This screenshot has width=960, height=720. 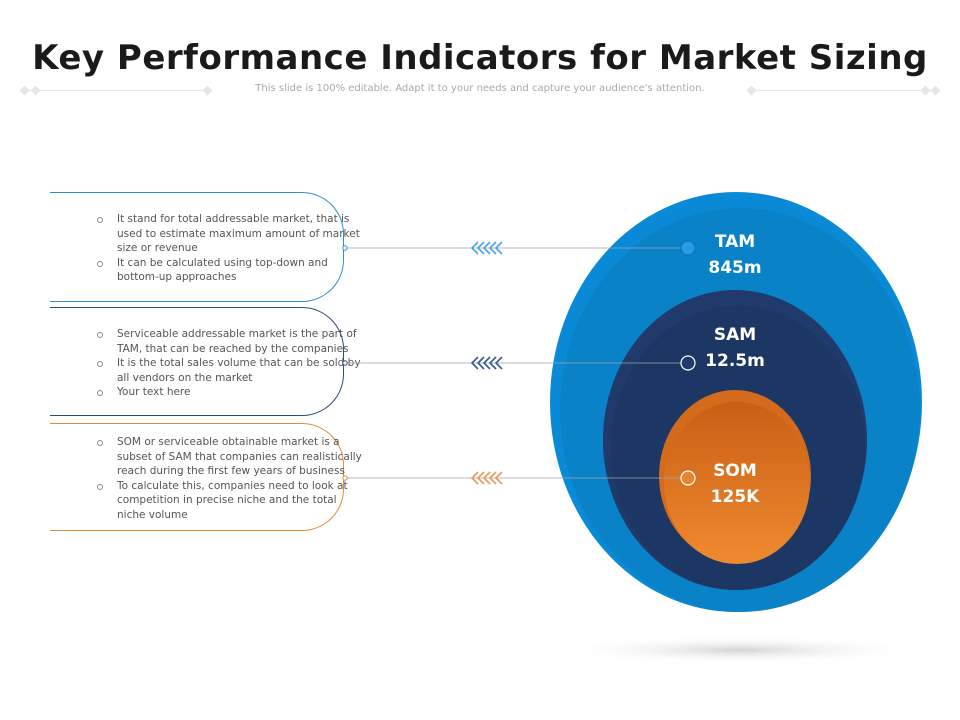 What do you see at coordinates (735, 484) in the screenshot?
I see `som-label: SOM 125K` at bounding box center [735, 484].